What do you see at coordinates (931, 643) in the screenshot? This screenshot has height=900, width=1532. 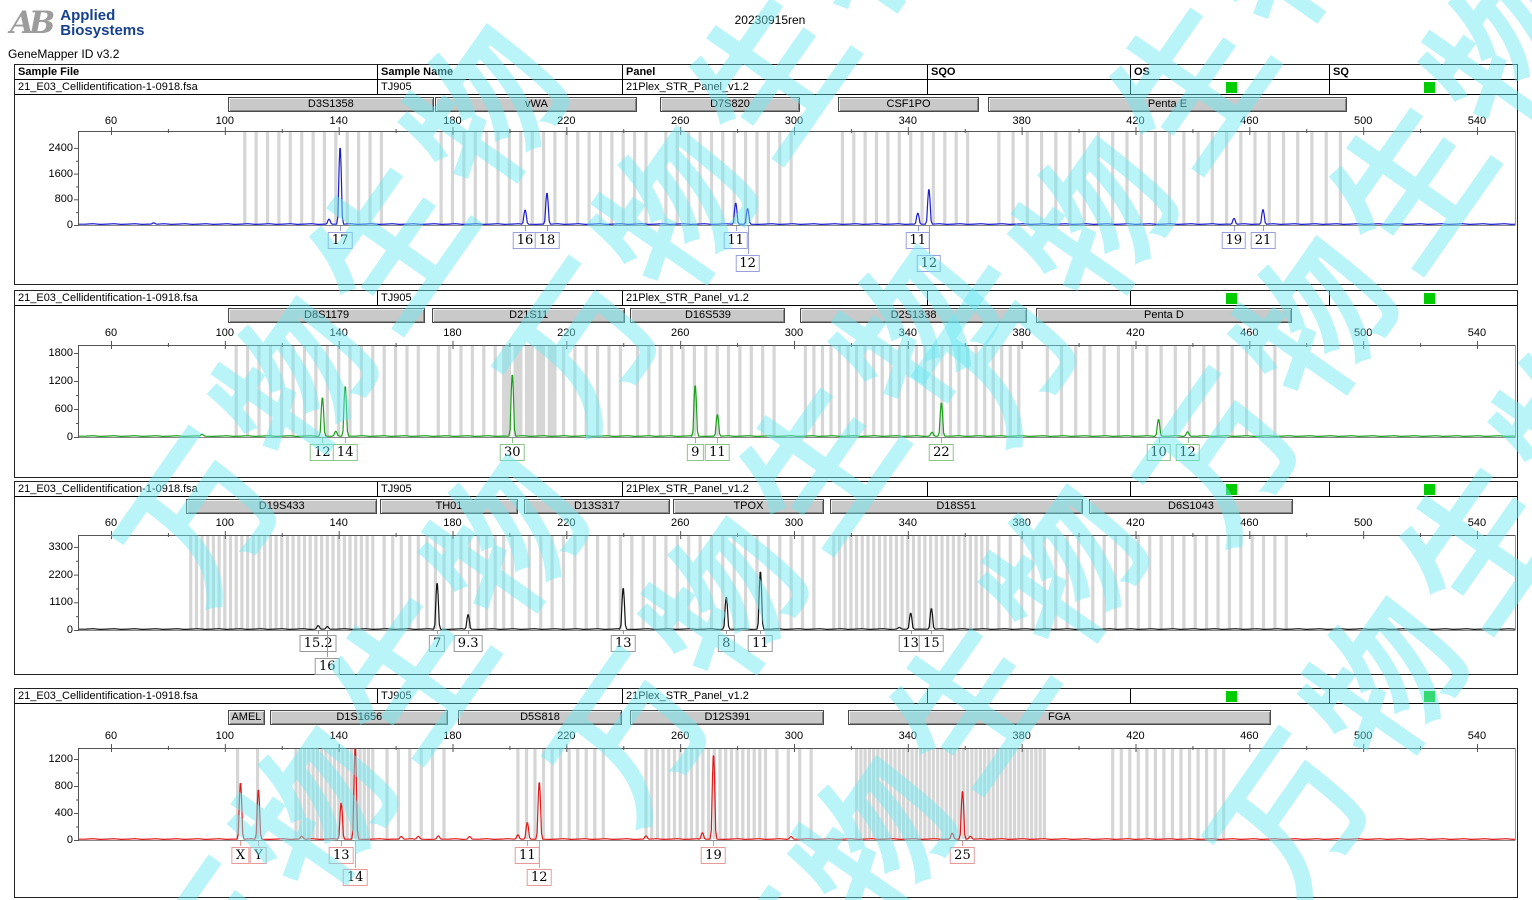 I see `allele-label: 15` at bounding box center [931, 643].